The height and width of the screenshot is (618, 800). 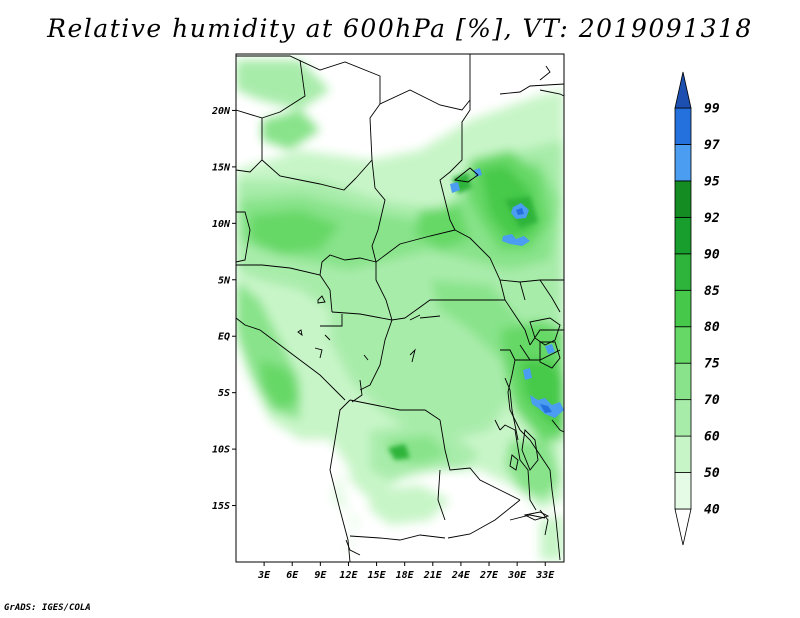 What do you see at coordinates (712, 327) in the screenshot?
I see `colorbar-label: 80` at bounding box center [712, 327].